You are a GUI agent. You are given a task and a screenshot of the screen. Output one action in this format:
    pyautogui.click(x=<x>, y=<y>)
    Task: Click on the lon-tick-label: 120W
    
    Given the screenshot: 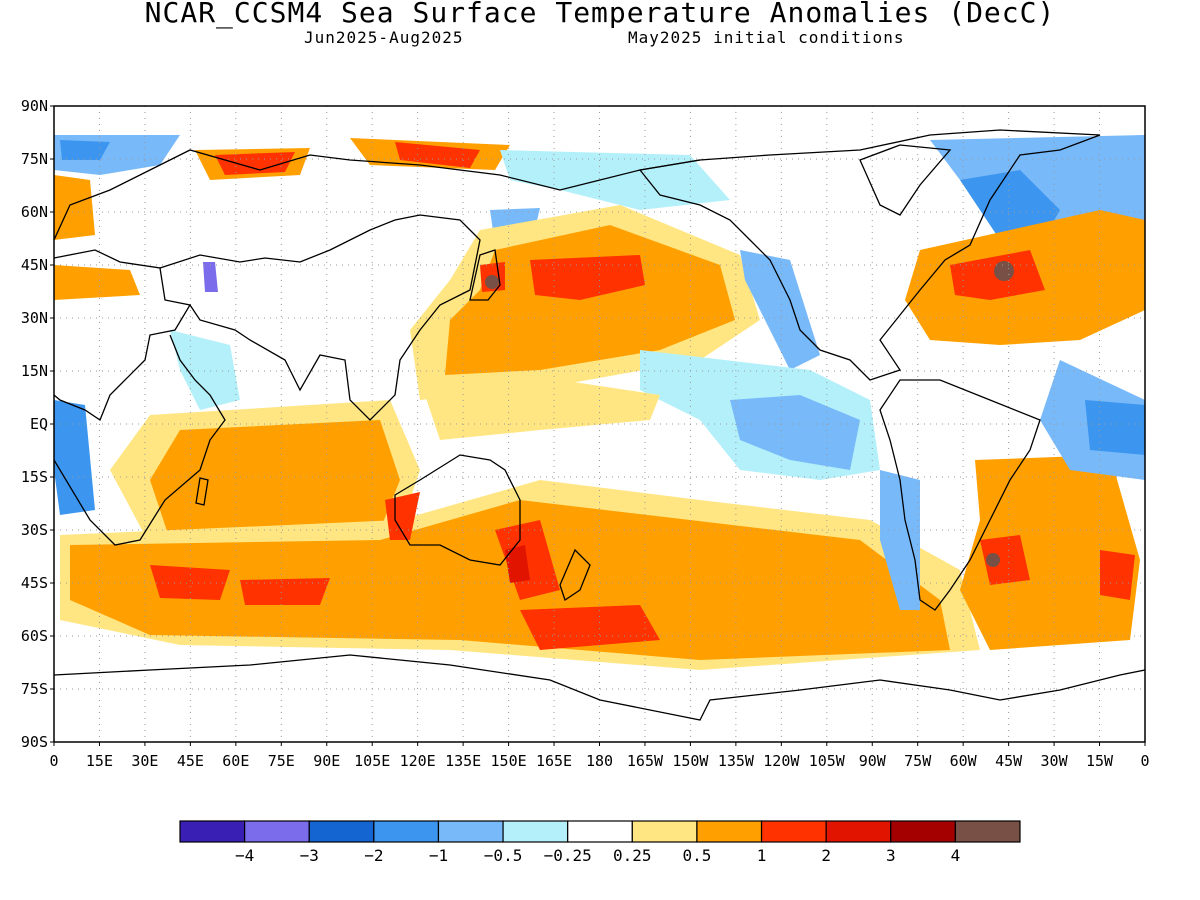 What is the action you would take?
    pyautogui.click(x=781, y=761)
    